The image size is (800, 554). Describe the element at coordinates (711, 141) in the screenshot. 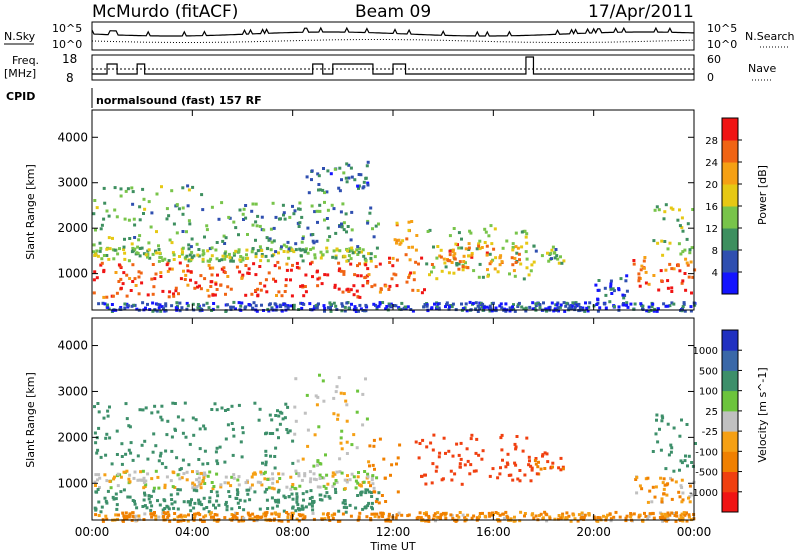

I see `power-colorbar-tick-label: 28` at that location.